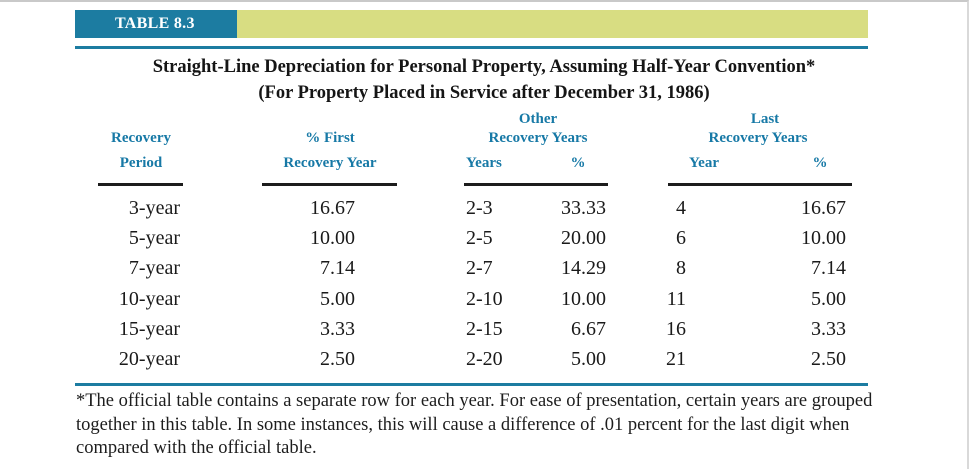  I want to click on cell-last-year: 11, so click(676, 299).